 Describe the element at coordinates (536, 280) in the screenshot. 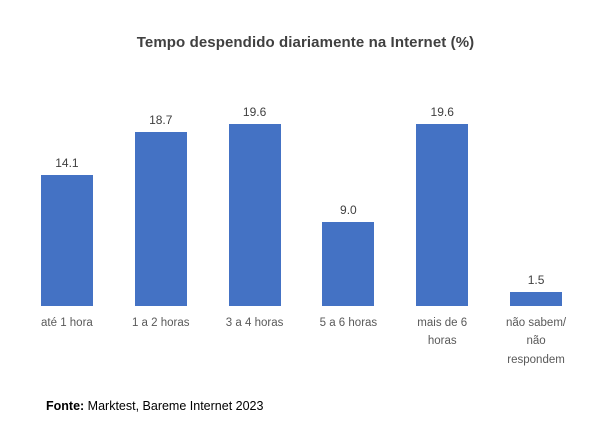

I see `bar-value-label: 1.5` at that location.